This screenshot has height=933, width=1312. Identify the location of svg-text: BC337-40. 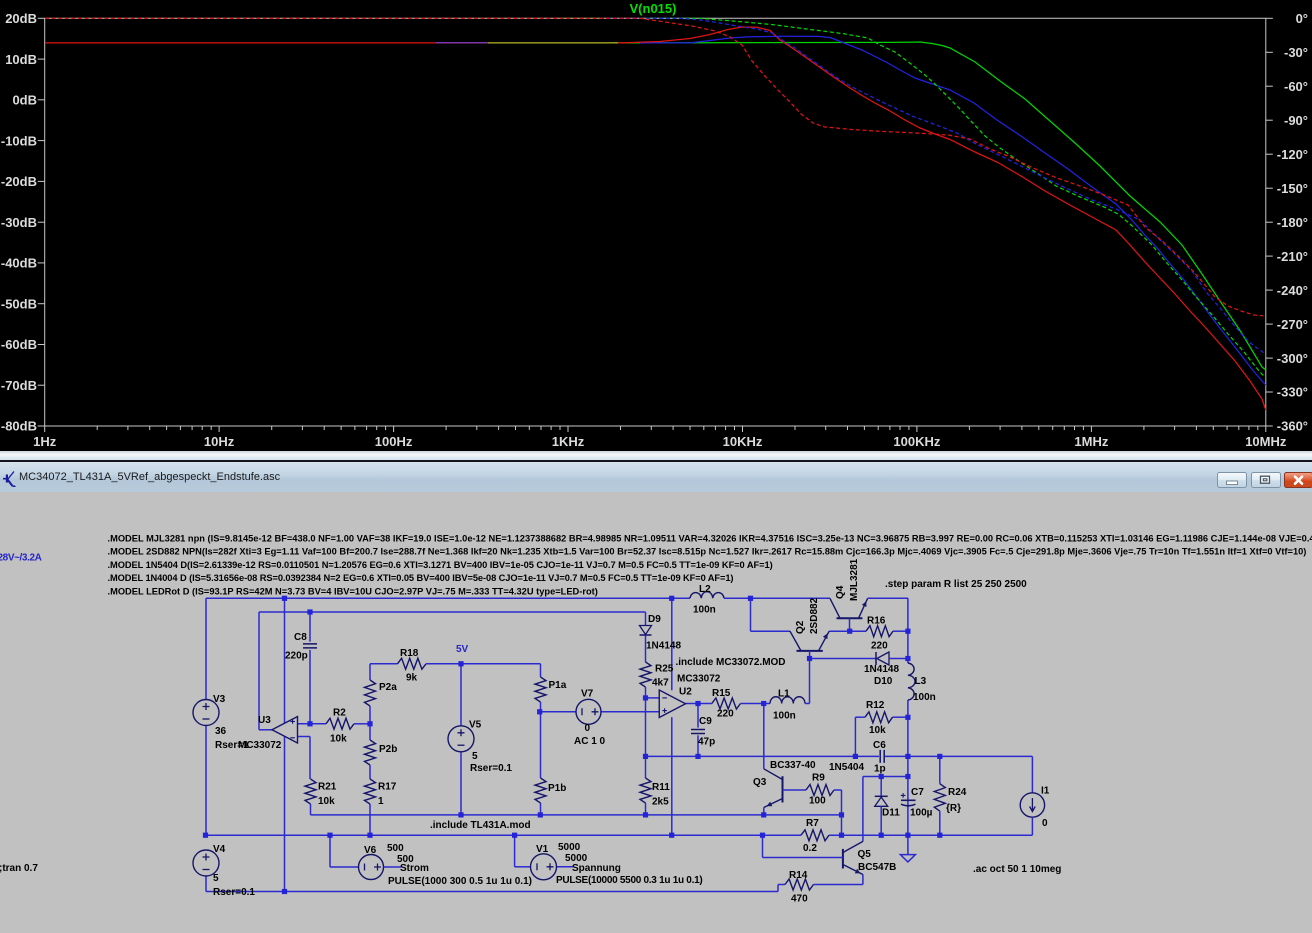
(793, 765).